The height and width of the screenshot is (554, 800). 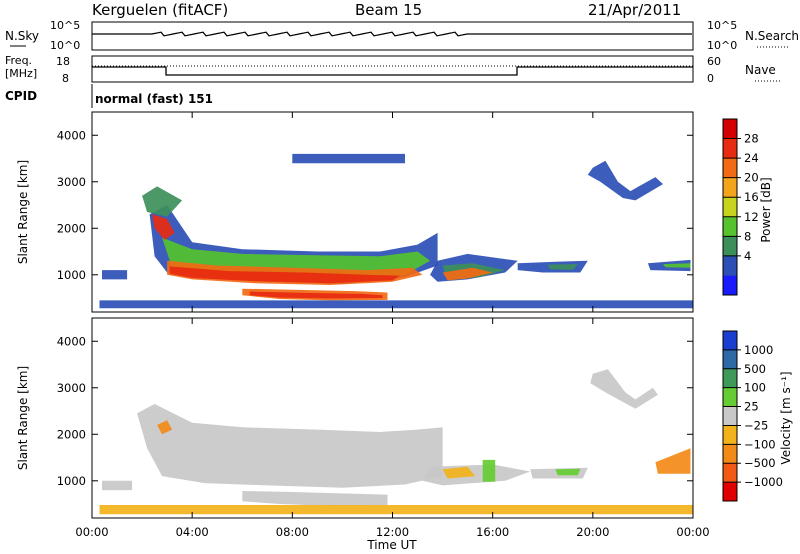 What do you see at coordinates (634, 10) in the screenshot?
I see `date-label: 21/Apr/2011` at bounding box center [634, 10].